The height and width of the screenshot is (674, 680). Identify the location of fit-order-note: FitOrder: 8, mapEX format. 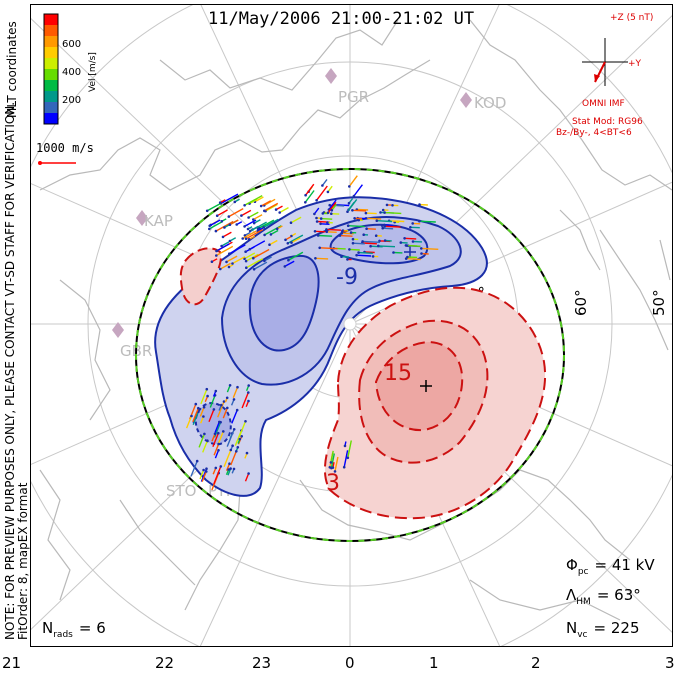
(23, 561).